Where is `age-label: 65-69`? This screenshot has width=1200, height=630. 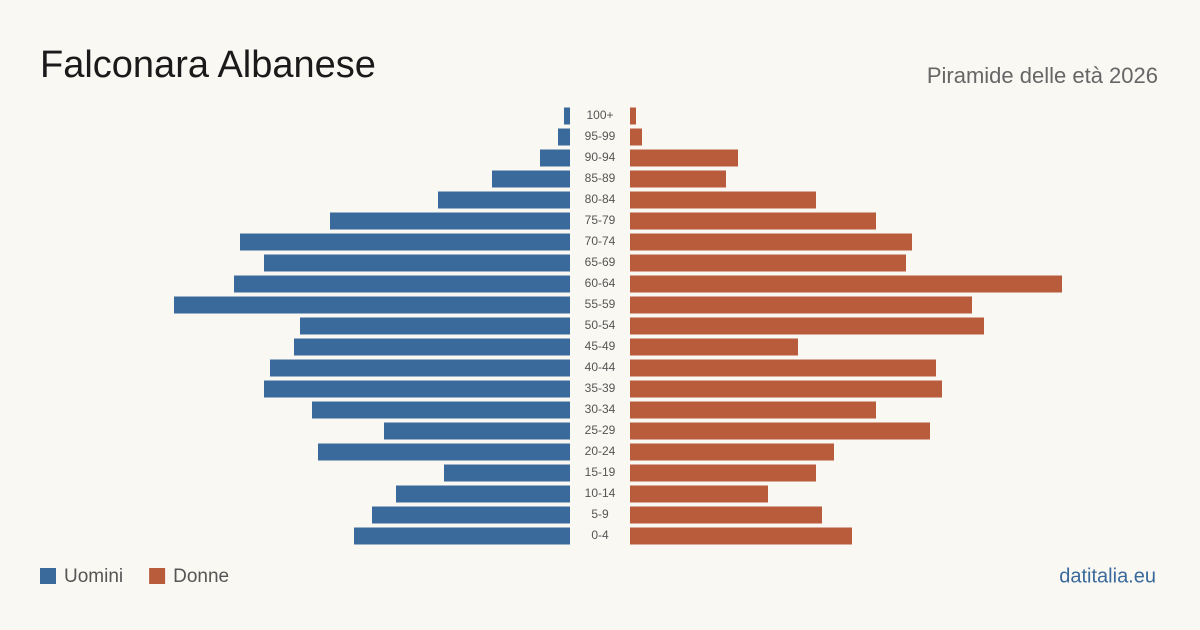 age-label: 65-69 is located at coordinates (600, 262).